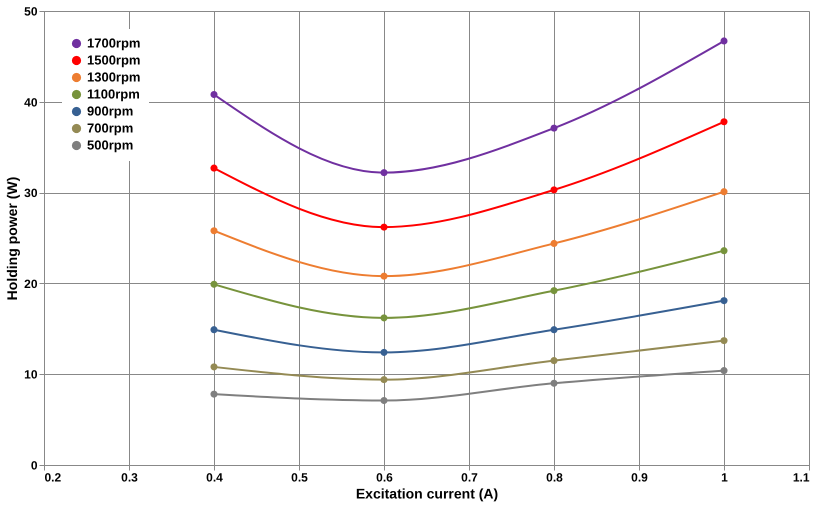  Describe the element at coordinates (385, 477) in the screenshot. I see `x-tick-label: 0.6` at that location.